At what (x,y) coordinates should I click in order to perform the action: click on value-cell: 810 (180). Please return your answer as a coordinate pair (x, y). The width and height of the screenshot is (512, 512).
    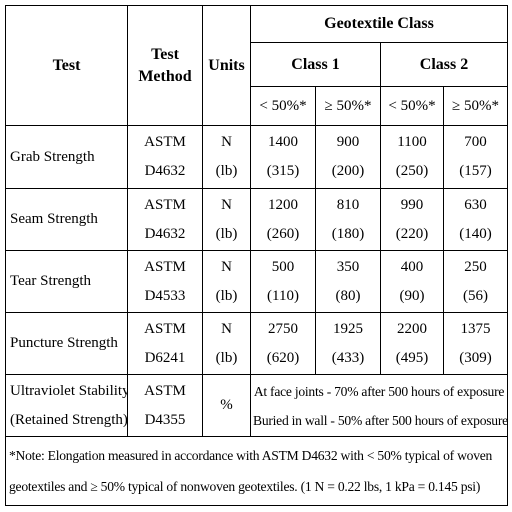
    Looking at the image, I should click on (348, 219).